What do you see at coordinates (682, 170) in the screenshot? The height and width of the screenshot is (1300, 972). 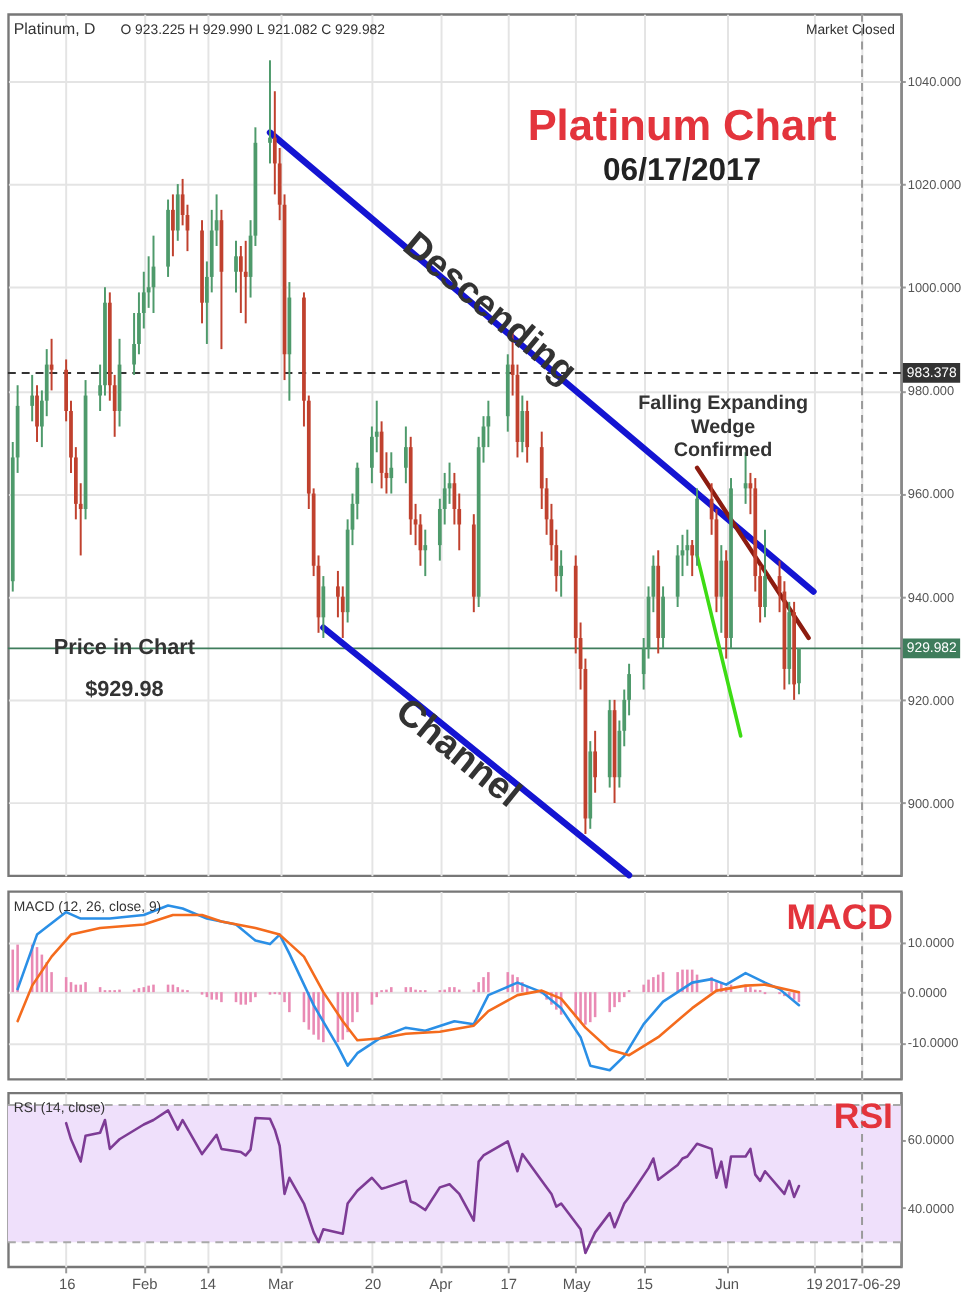 I see `text: 06/17/2017` at bounding box center [682, 170].